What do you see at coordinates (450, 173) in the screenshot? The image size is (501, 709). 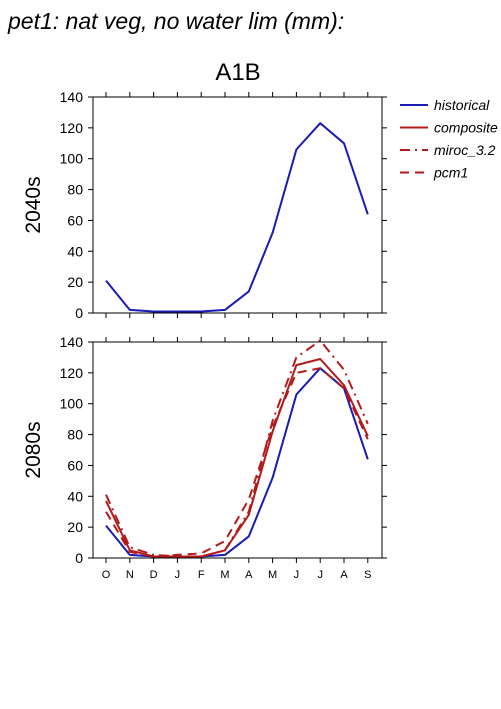 I see `legend-label-pcm1: pcm1` at bounding box center [450, 173].